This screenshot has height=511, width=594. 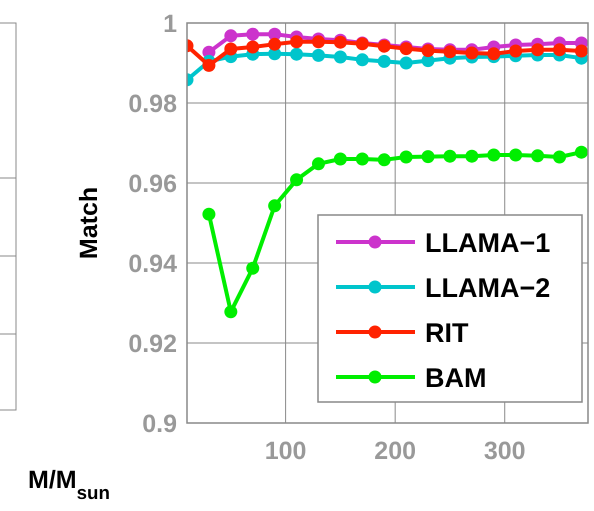 I want to click on y-tick-label: 0.94, so click(x=153, y=264).